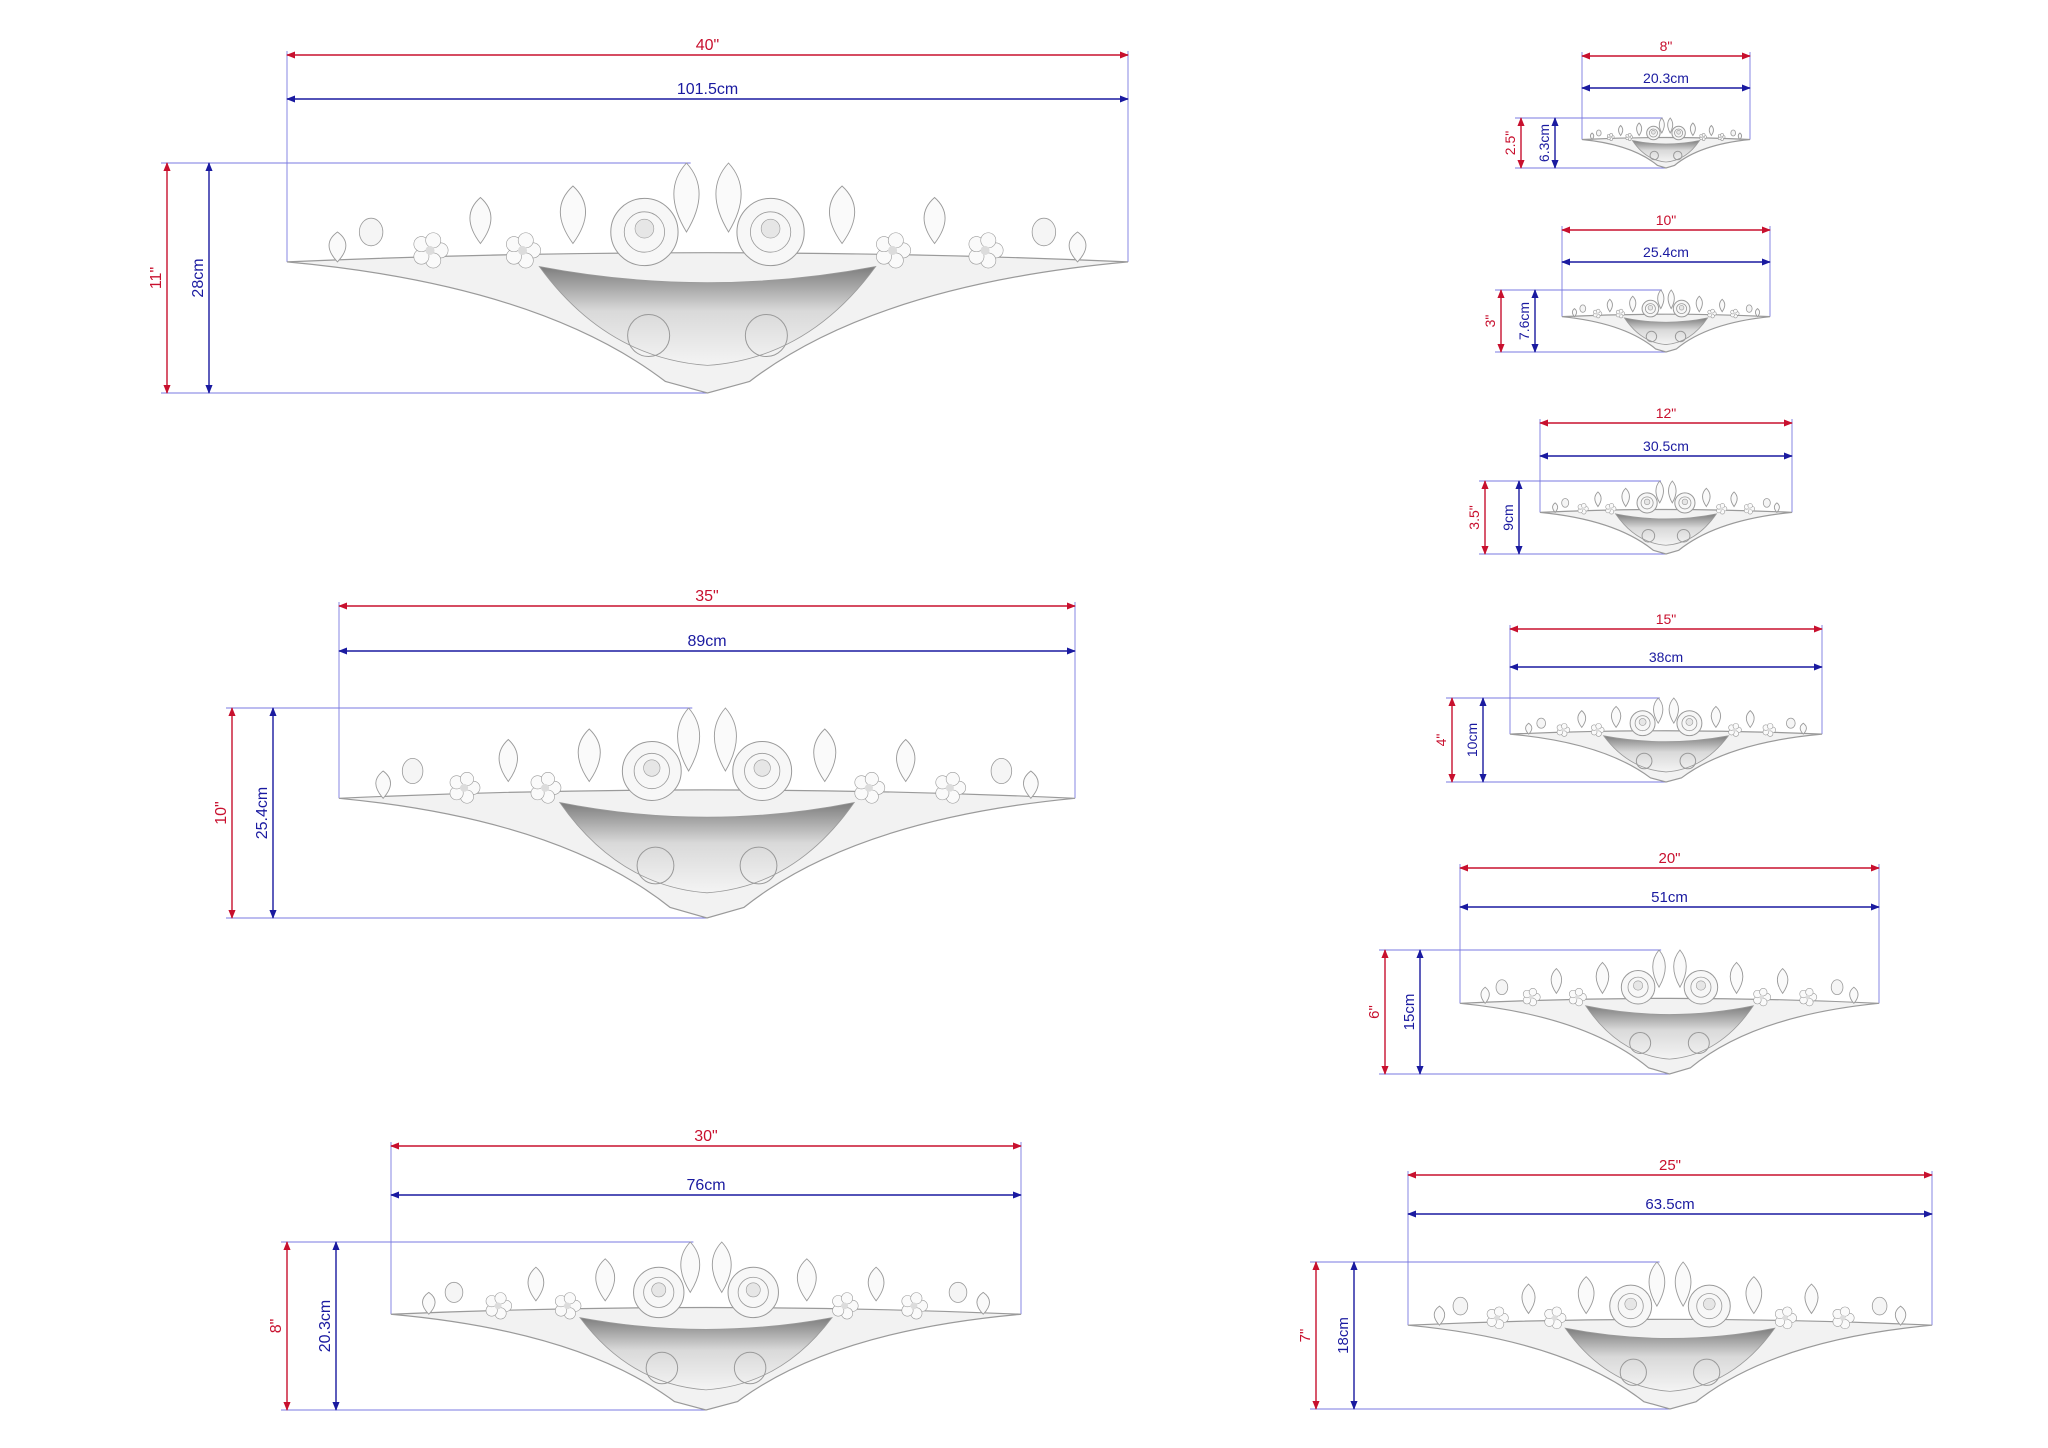 This screenshot has width=2048, height=1448. I want to click on ornament-dimension-group: 40" 101.5cm 11" 28cm, so click(638, 215).